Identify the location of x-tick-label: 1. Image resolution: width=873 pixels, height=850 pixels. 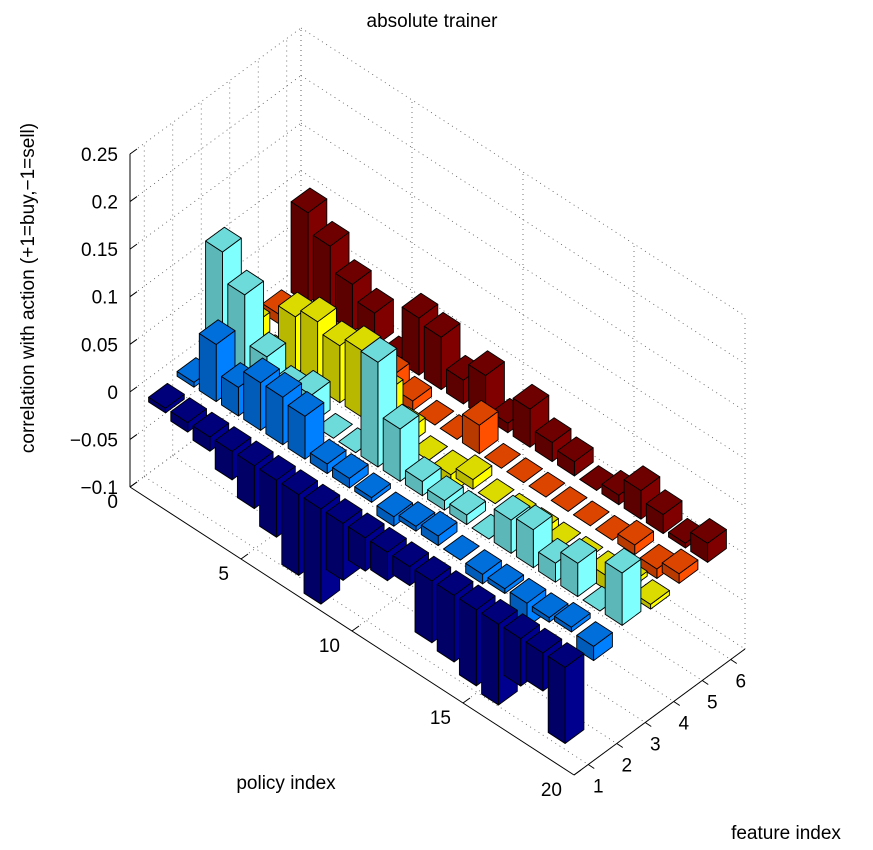
(598, 787).